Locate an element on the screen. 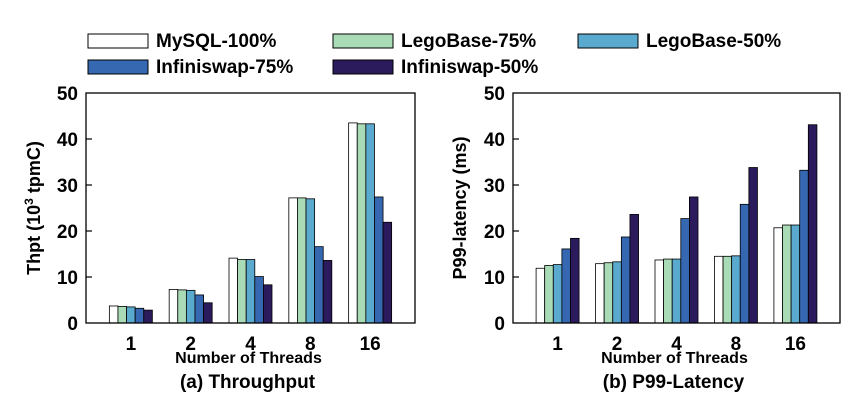 The image size is (848, 415). panel-caption: (a) Throughput is located at coordinates (248, 382).